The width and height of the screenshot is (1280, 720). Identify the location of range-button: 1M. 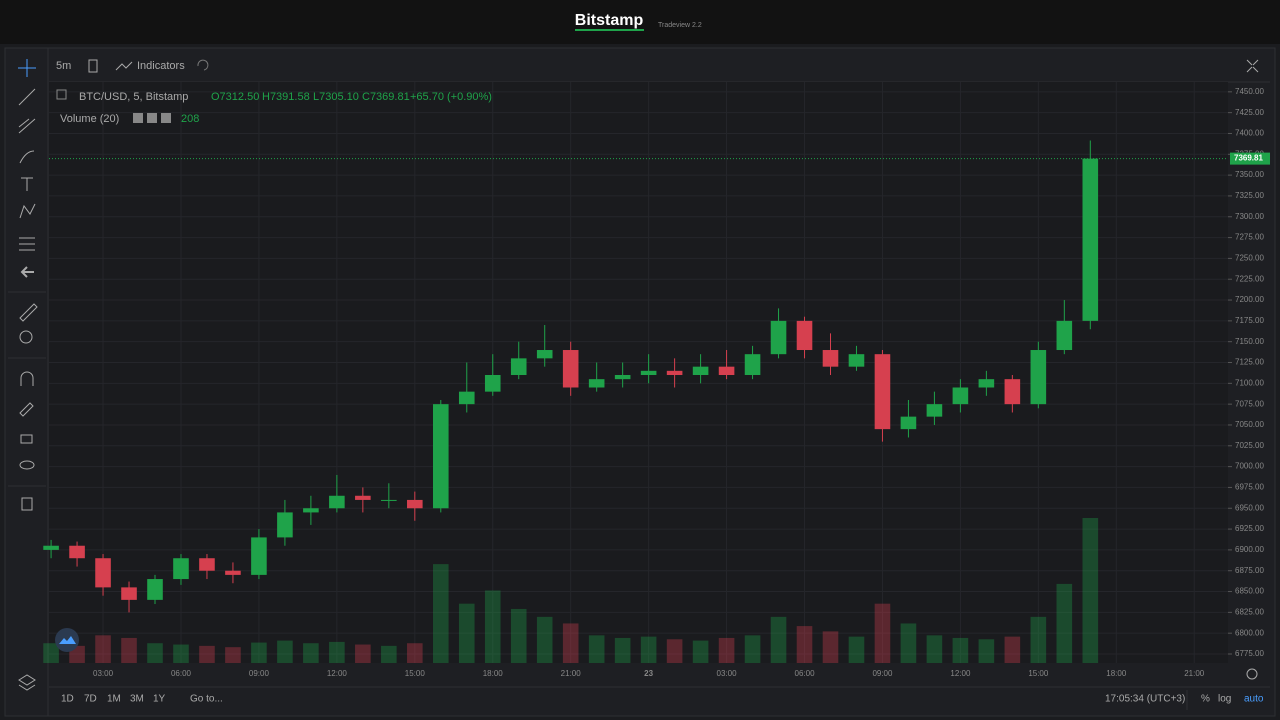
(114, 699).